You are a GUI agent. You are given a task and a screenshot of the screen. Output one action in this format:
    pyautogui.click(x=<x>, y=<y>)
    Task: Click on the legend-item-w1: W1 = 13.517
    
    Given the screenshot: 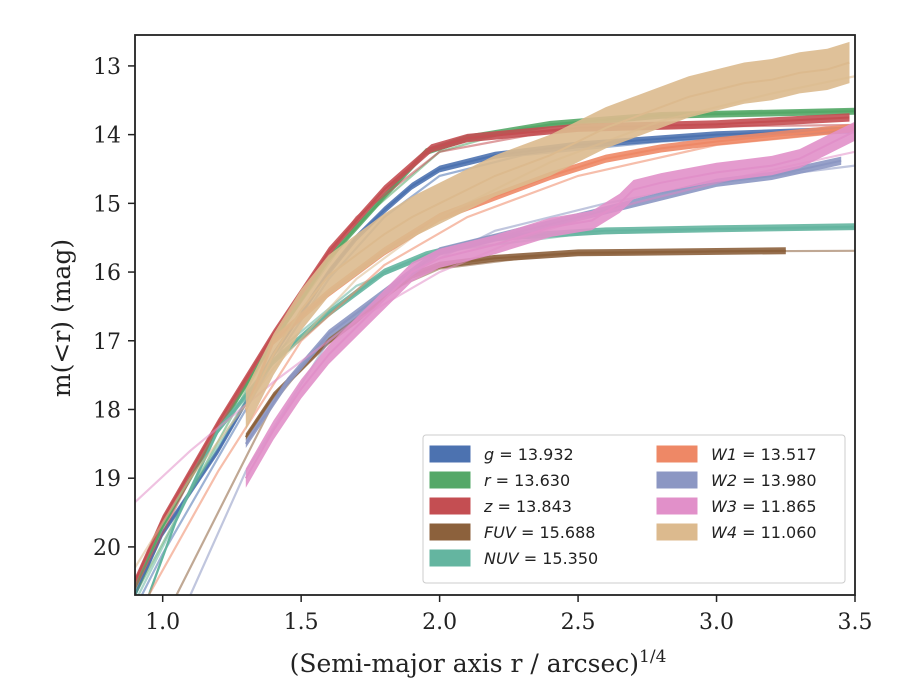 What is the action you would take?
    pyautogui.click(x=736, y=454)
    